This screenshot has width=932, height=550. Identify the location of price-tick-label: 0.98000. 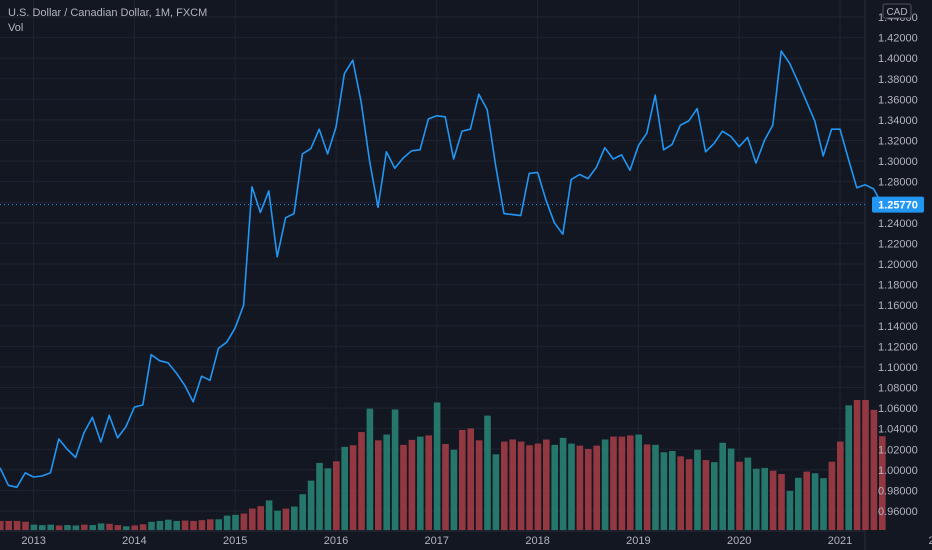
(898, 491).